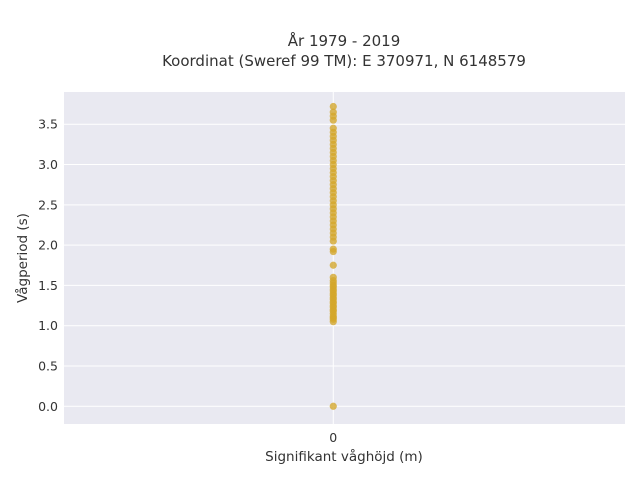  Describe the element at coordinates (48, 245) in the screenshot. I see `y-tick-label: 2.0` at that location.